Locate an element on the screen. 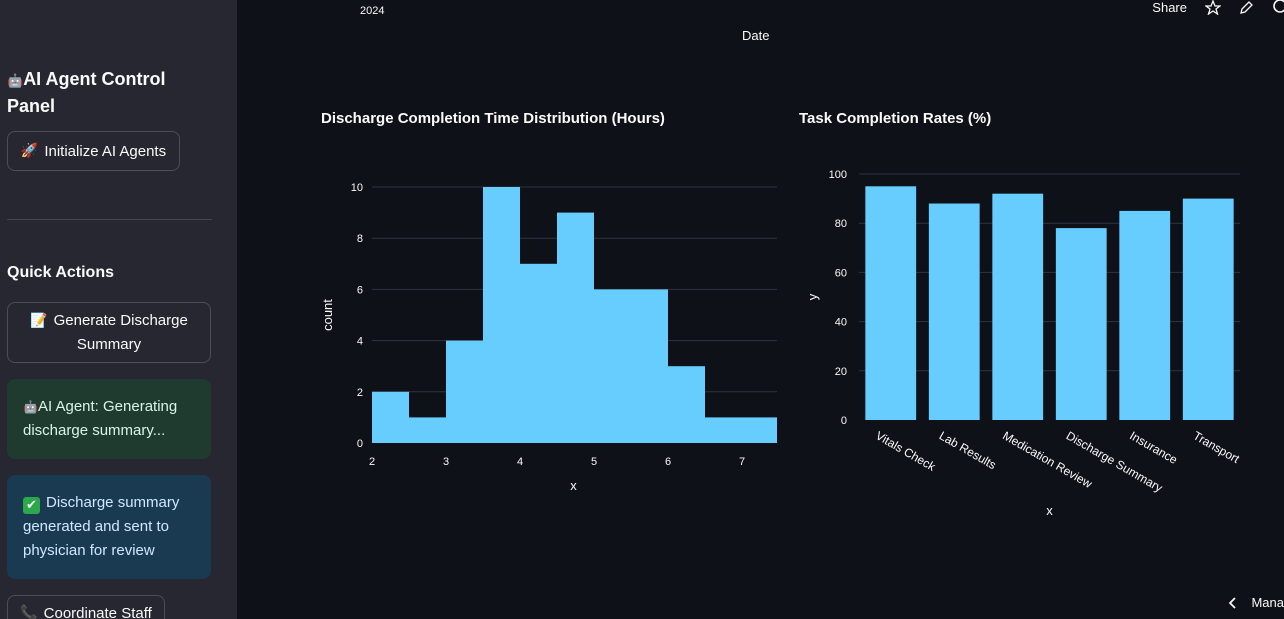 This screenshot has width=1284, height=619. manage-label: Mana is located at coordinates (1267, 602).